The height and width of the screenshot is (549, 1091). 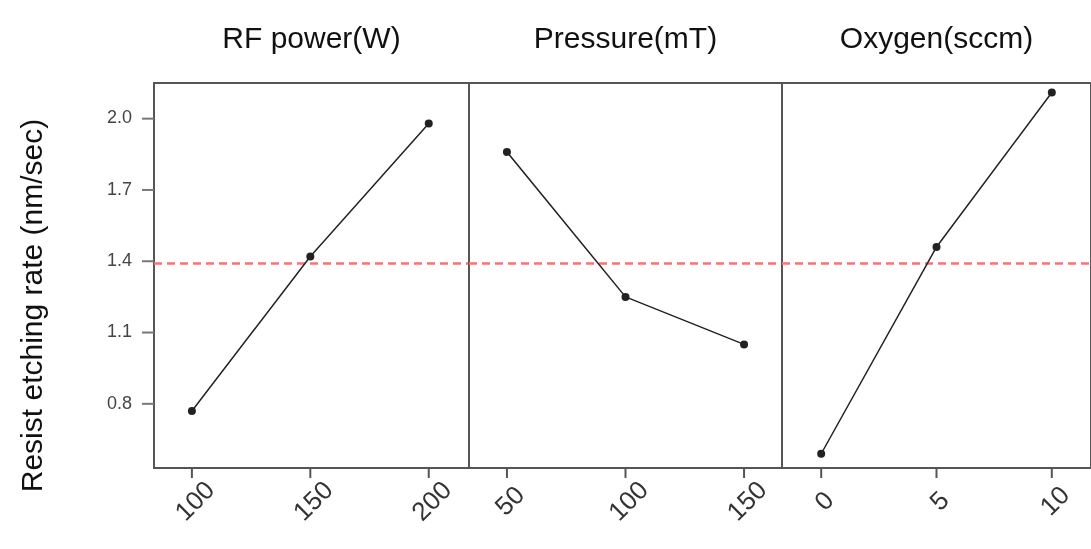 What do you see at coordinates (625, 37) in the screenshot?
I see `chart-title: Pressure(mT)` at bounding box center [625, 37].